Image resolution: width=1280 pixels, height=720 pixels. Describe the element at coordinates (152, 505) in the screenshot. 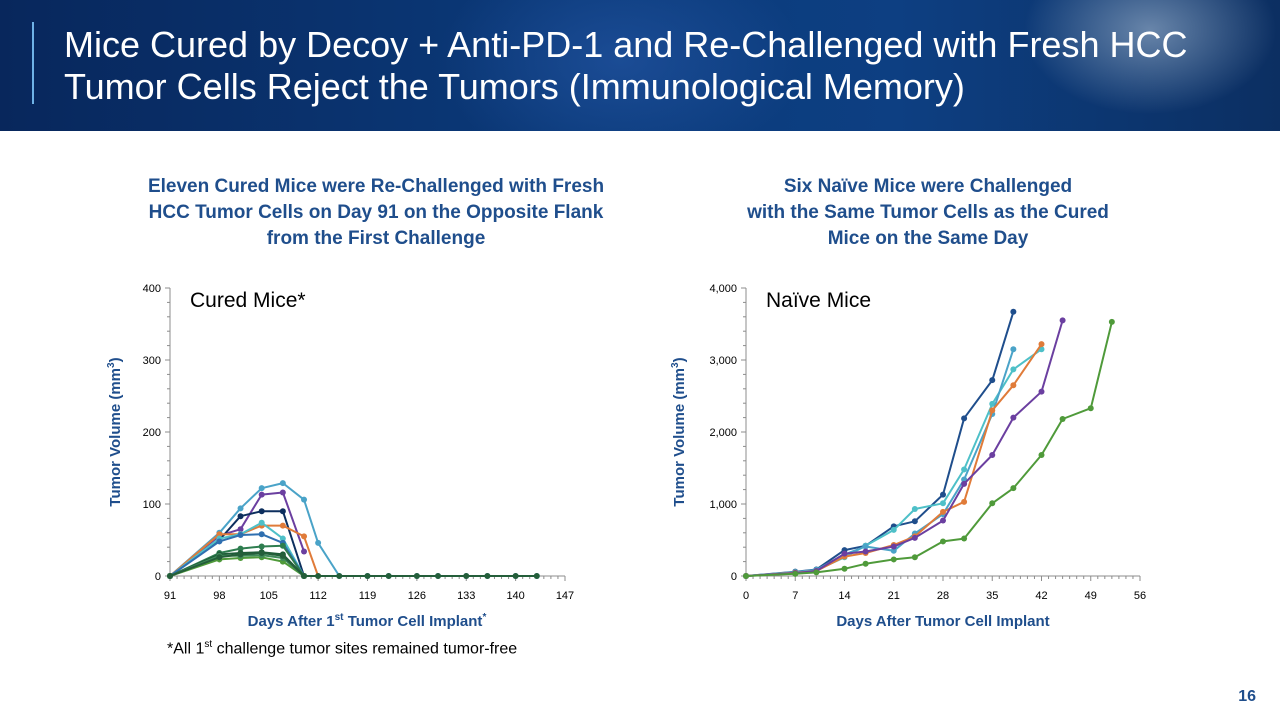

I see `cured-y-tick-label: 100` at that location.